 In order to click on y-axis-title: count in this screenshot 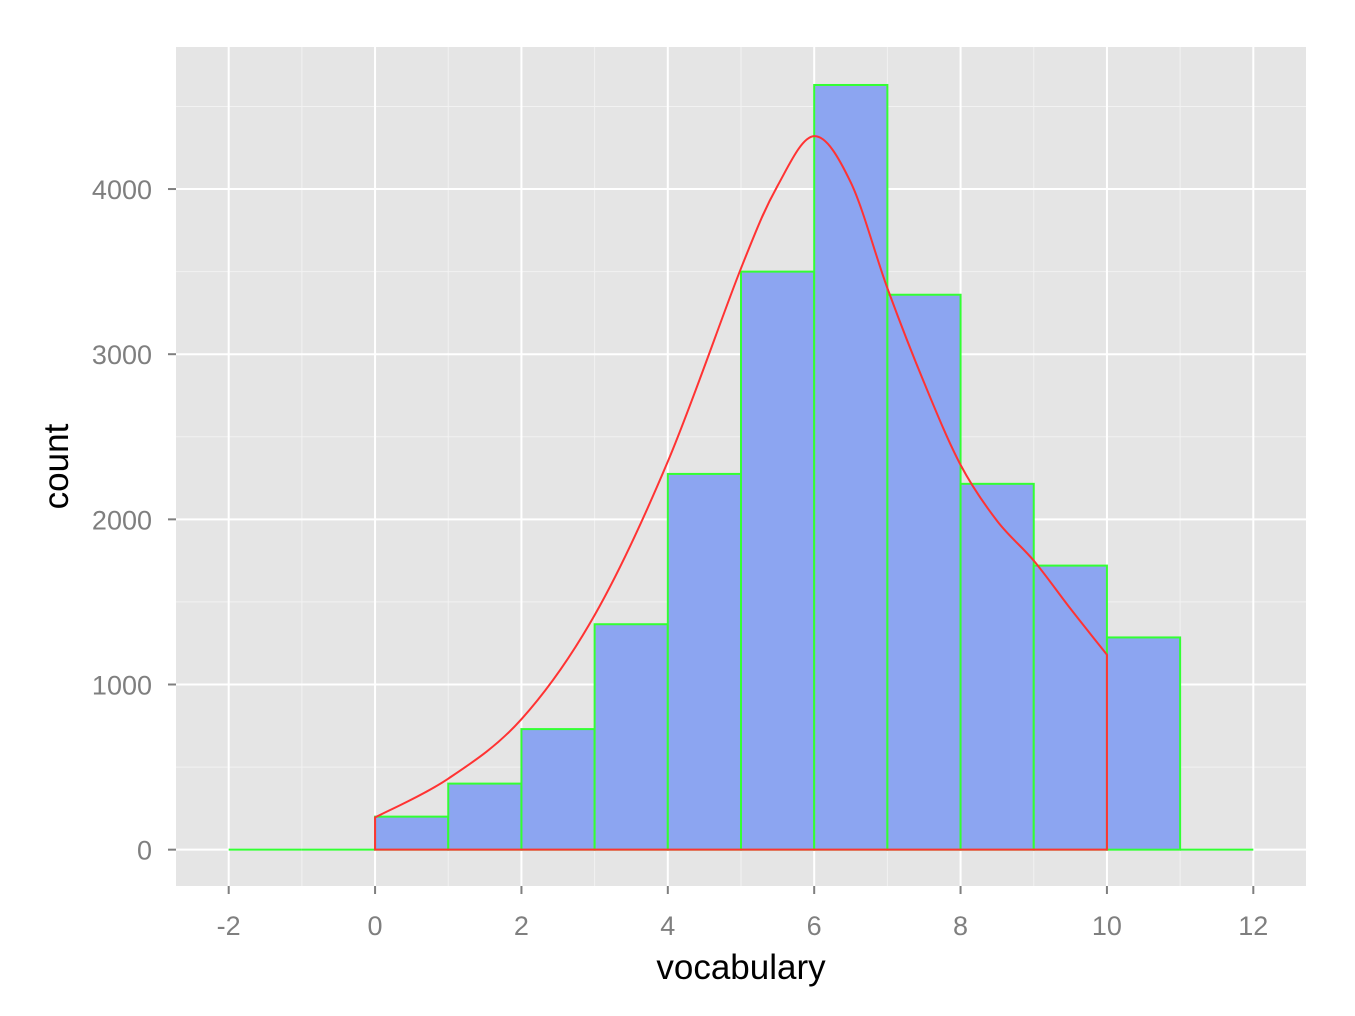, I will do `click(56, 466)`.